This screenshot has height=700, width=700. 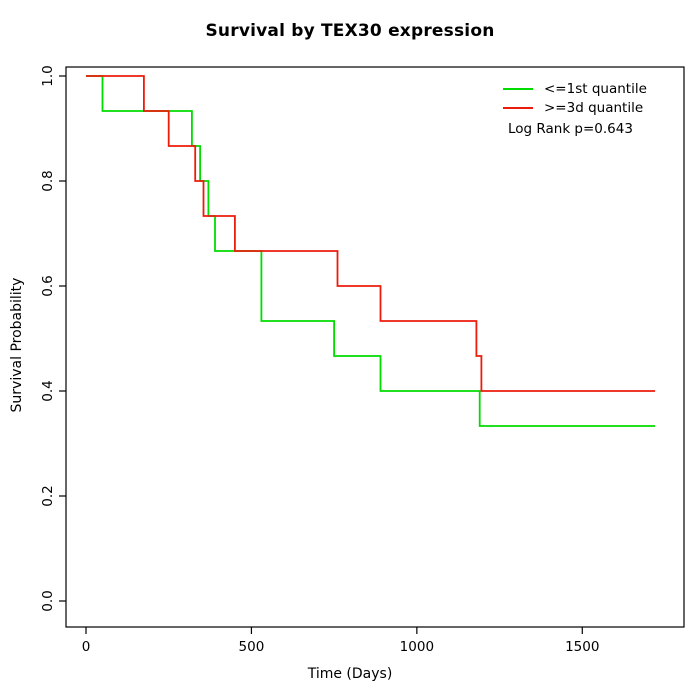 What do you see at coordinates (252, 647) in the screenshot?
I see `svg-text: 500` at bounding box center [252, 647].